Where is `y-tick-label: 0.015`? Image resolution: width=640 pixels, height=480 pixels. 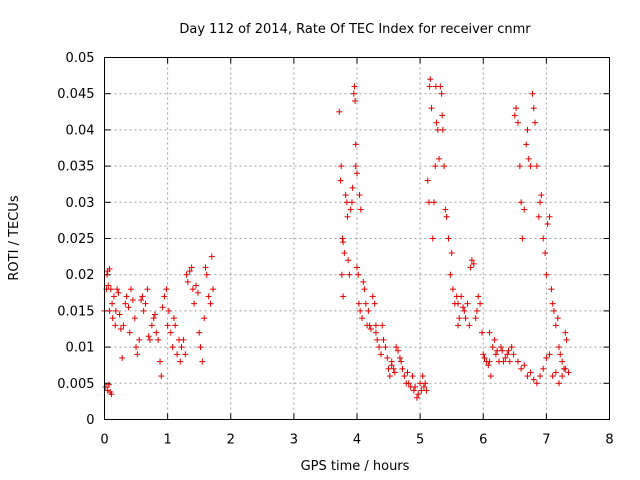
y-tick-label: 0.015 is located at coordinates (75, 311).